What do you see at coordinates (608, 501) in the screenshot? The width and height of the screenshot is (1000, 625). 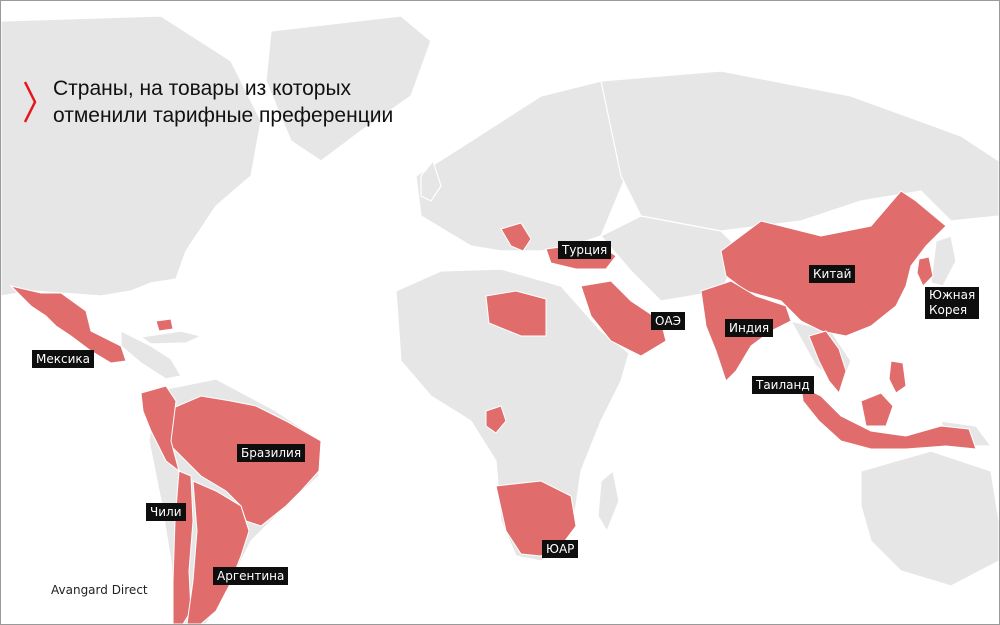 I see `madagascar` at bounding box center [608, 501].